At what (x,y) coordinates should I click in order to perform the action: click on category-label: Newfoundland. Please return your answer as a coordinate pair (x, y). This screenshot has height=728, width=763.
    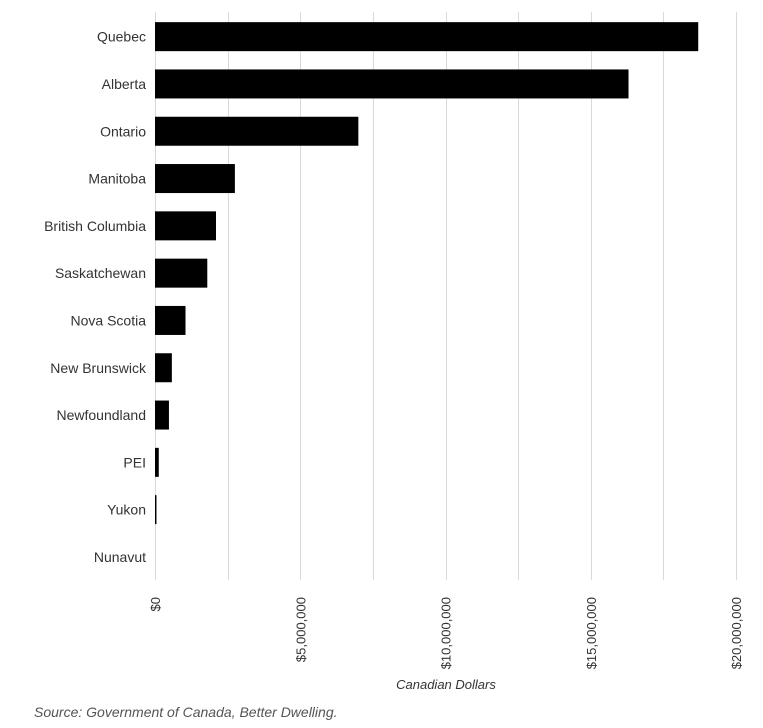
    Looking at the image, I should click on (101, 415).